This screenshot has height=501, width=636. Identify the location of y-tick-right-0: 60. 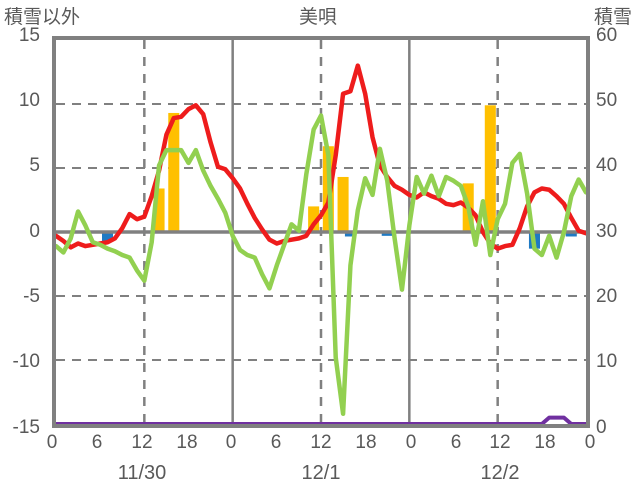
(607, 35).